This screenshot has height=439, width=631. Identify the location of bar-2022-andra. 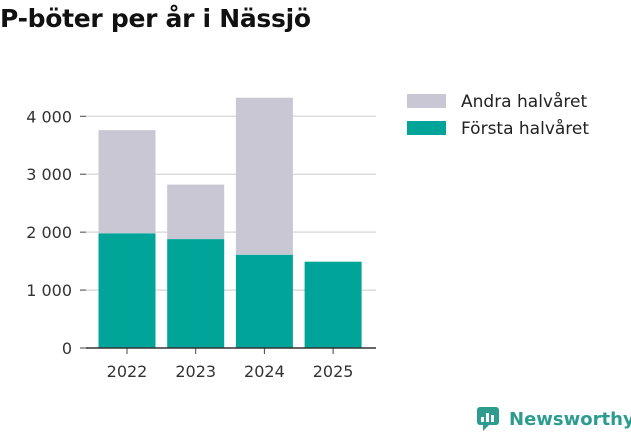
(127, 182).